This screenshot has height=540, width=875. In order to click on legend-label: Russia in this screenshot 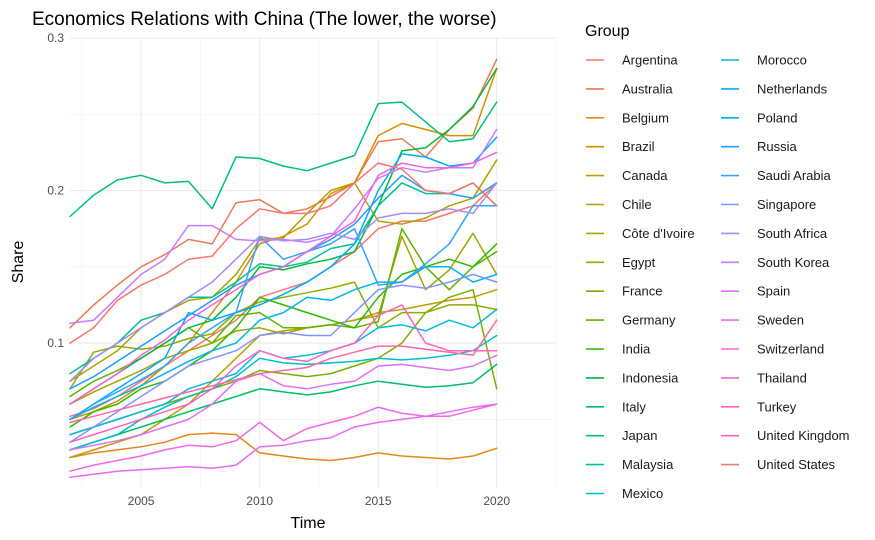, I will do `click(777, 146)`.